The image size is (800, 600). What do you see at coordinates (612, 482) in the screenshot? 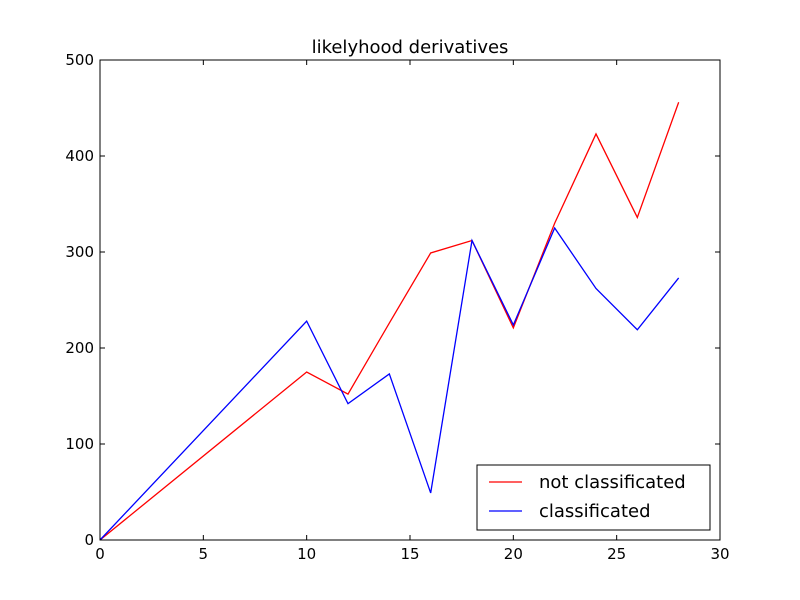
I see `legend-label-0: not classificated` at bounding box center [612, 482].